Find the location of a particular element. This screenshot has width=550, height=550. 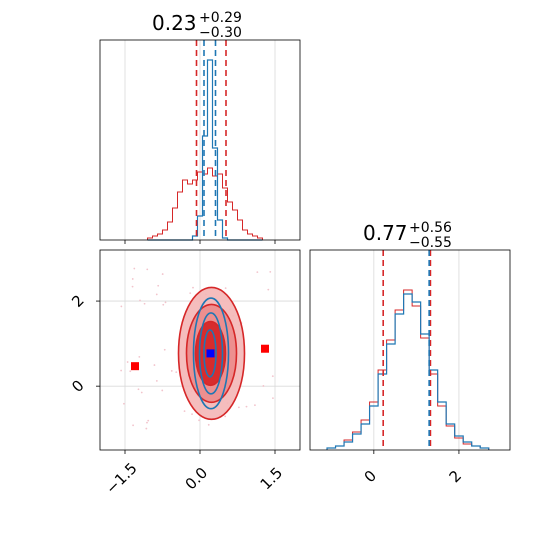

marker-blue-square is located at coordinates (210, 353).